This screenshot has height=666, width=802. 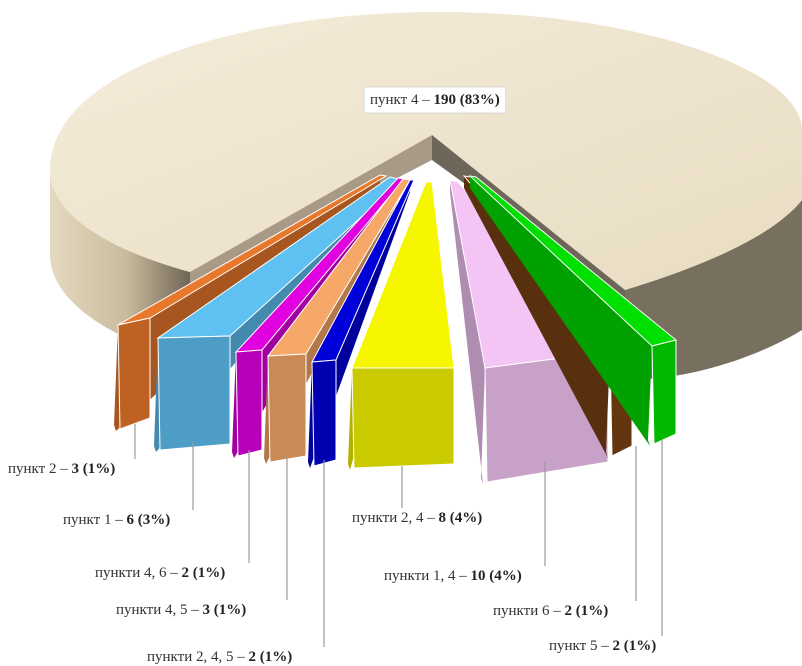 I want to click on label-slice-9-value: 6 (3%), so click(x=148, y=520).